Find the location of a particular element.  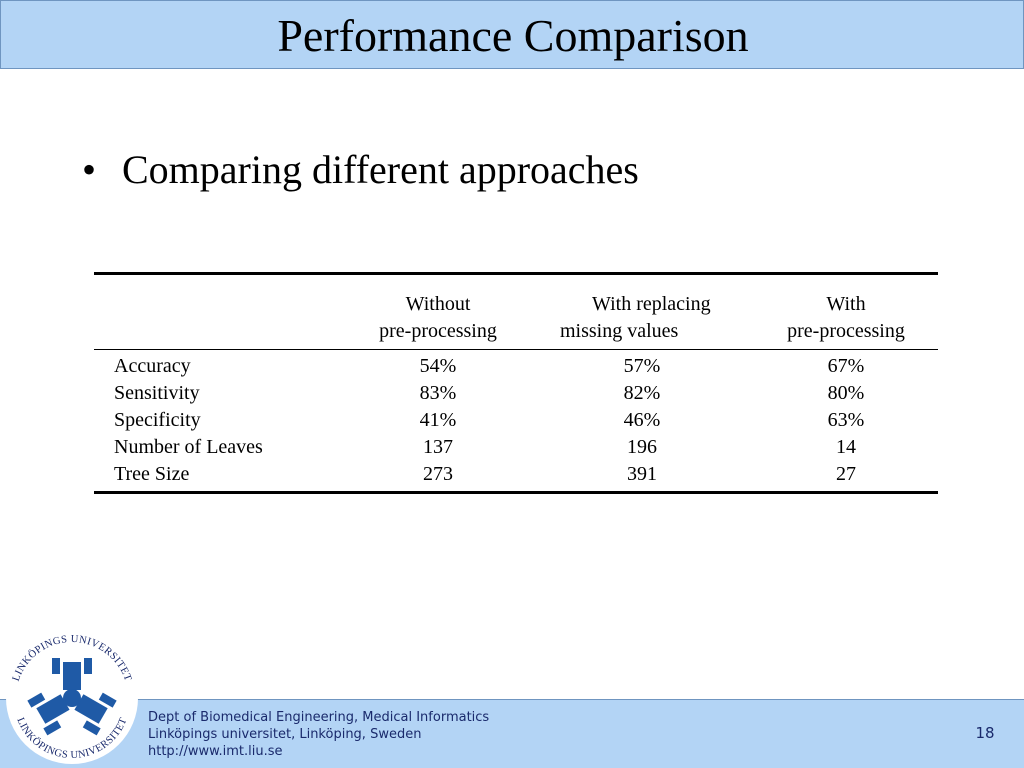

row-label: Tree Size is located at coordinates (152, 474).